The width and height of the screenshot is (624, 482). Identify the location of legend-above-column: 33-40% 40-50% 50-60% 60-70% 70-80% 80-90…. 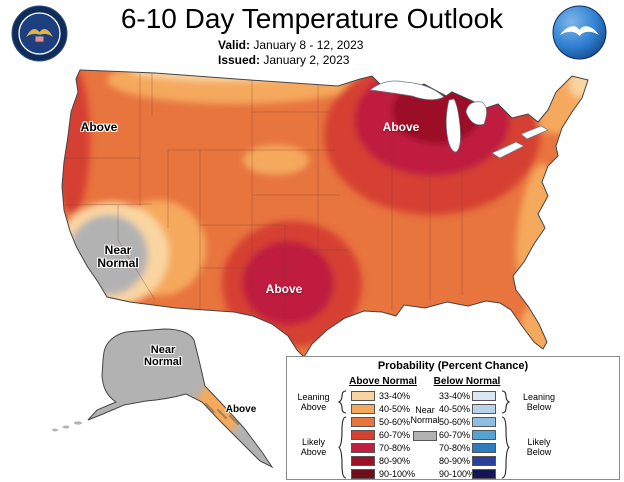
(383, 434).